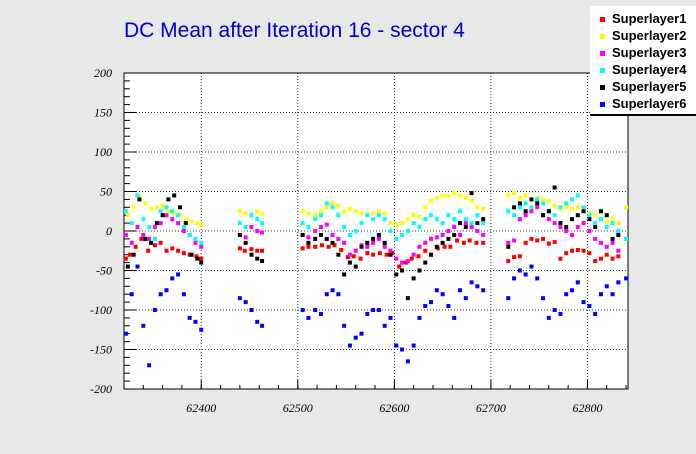 Image resolution: width=696 pixels, height=454 pixels. What do you see at coordinates (101, 389) in the screenshot?
I see `y-tick-label: -200` at bounding box center [101, 389].